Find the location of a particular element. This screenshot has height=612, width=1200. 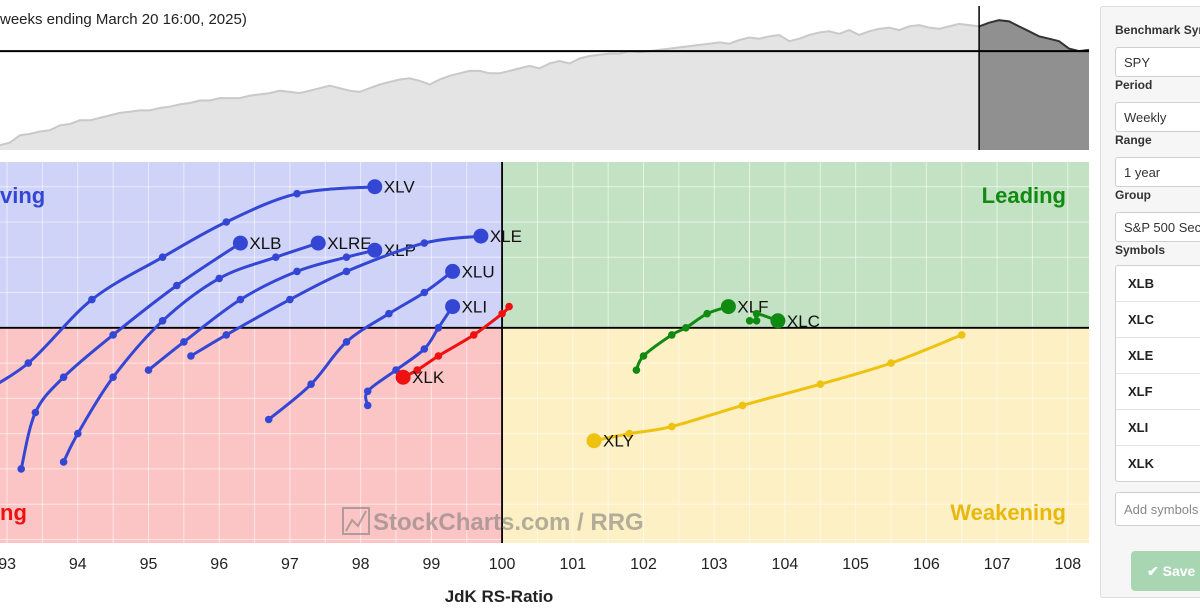

tail-xlre: XLRE is located at coordinates (215, 350).